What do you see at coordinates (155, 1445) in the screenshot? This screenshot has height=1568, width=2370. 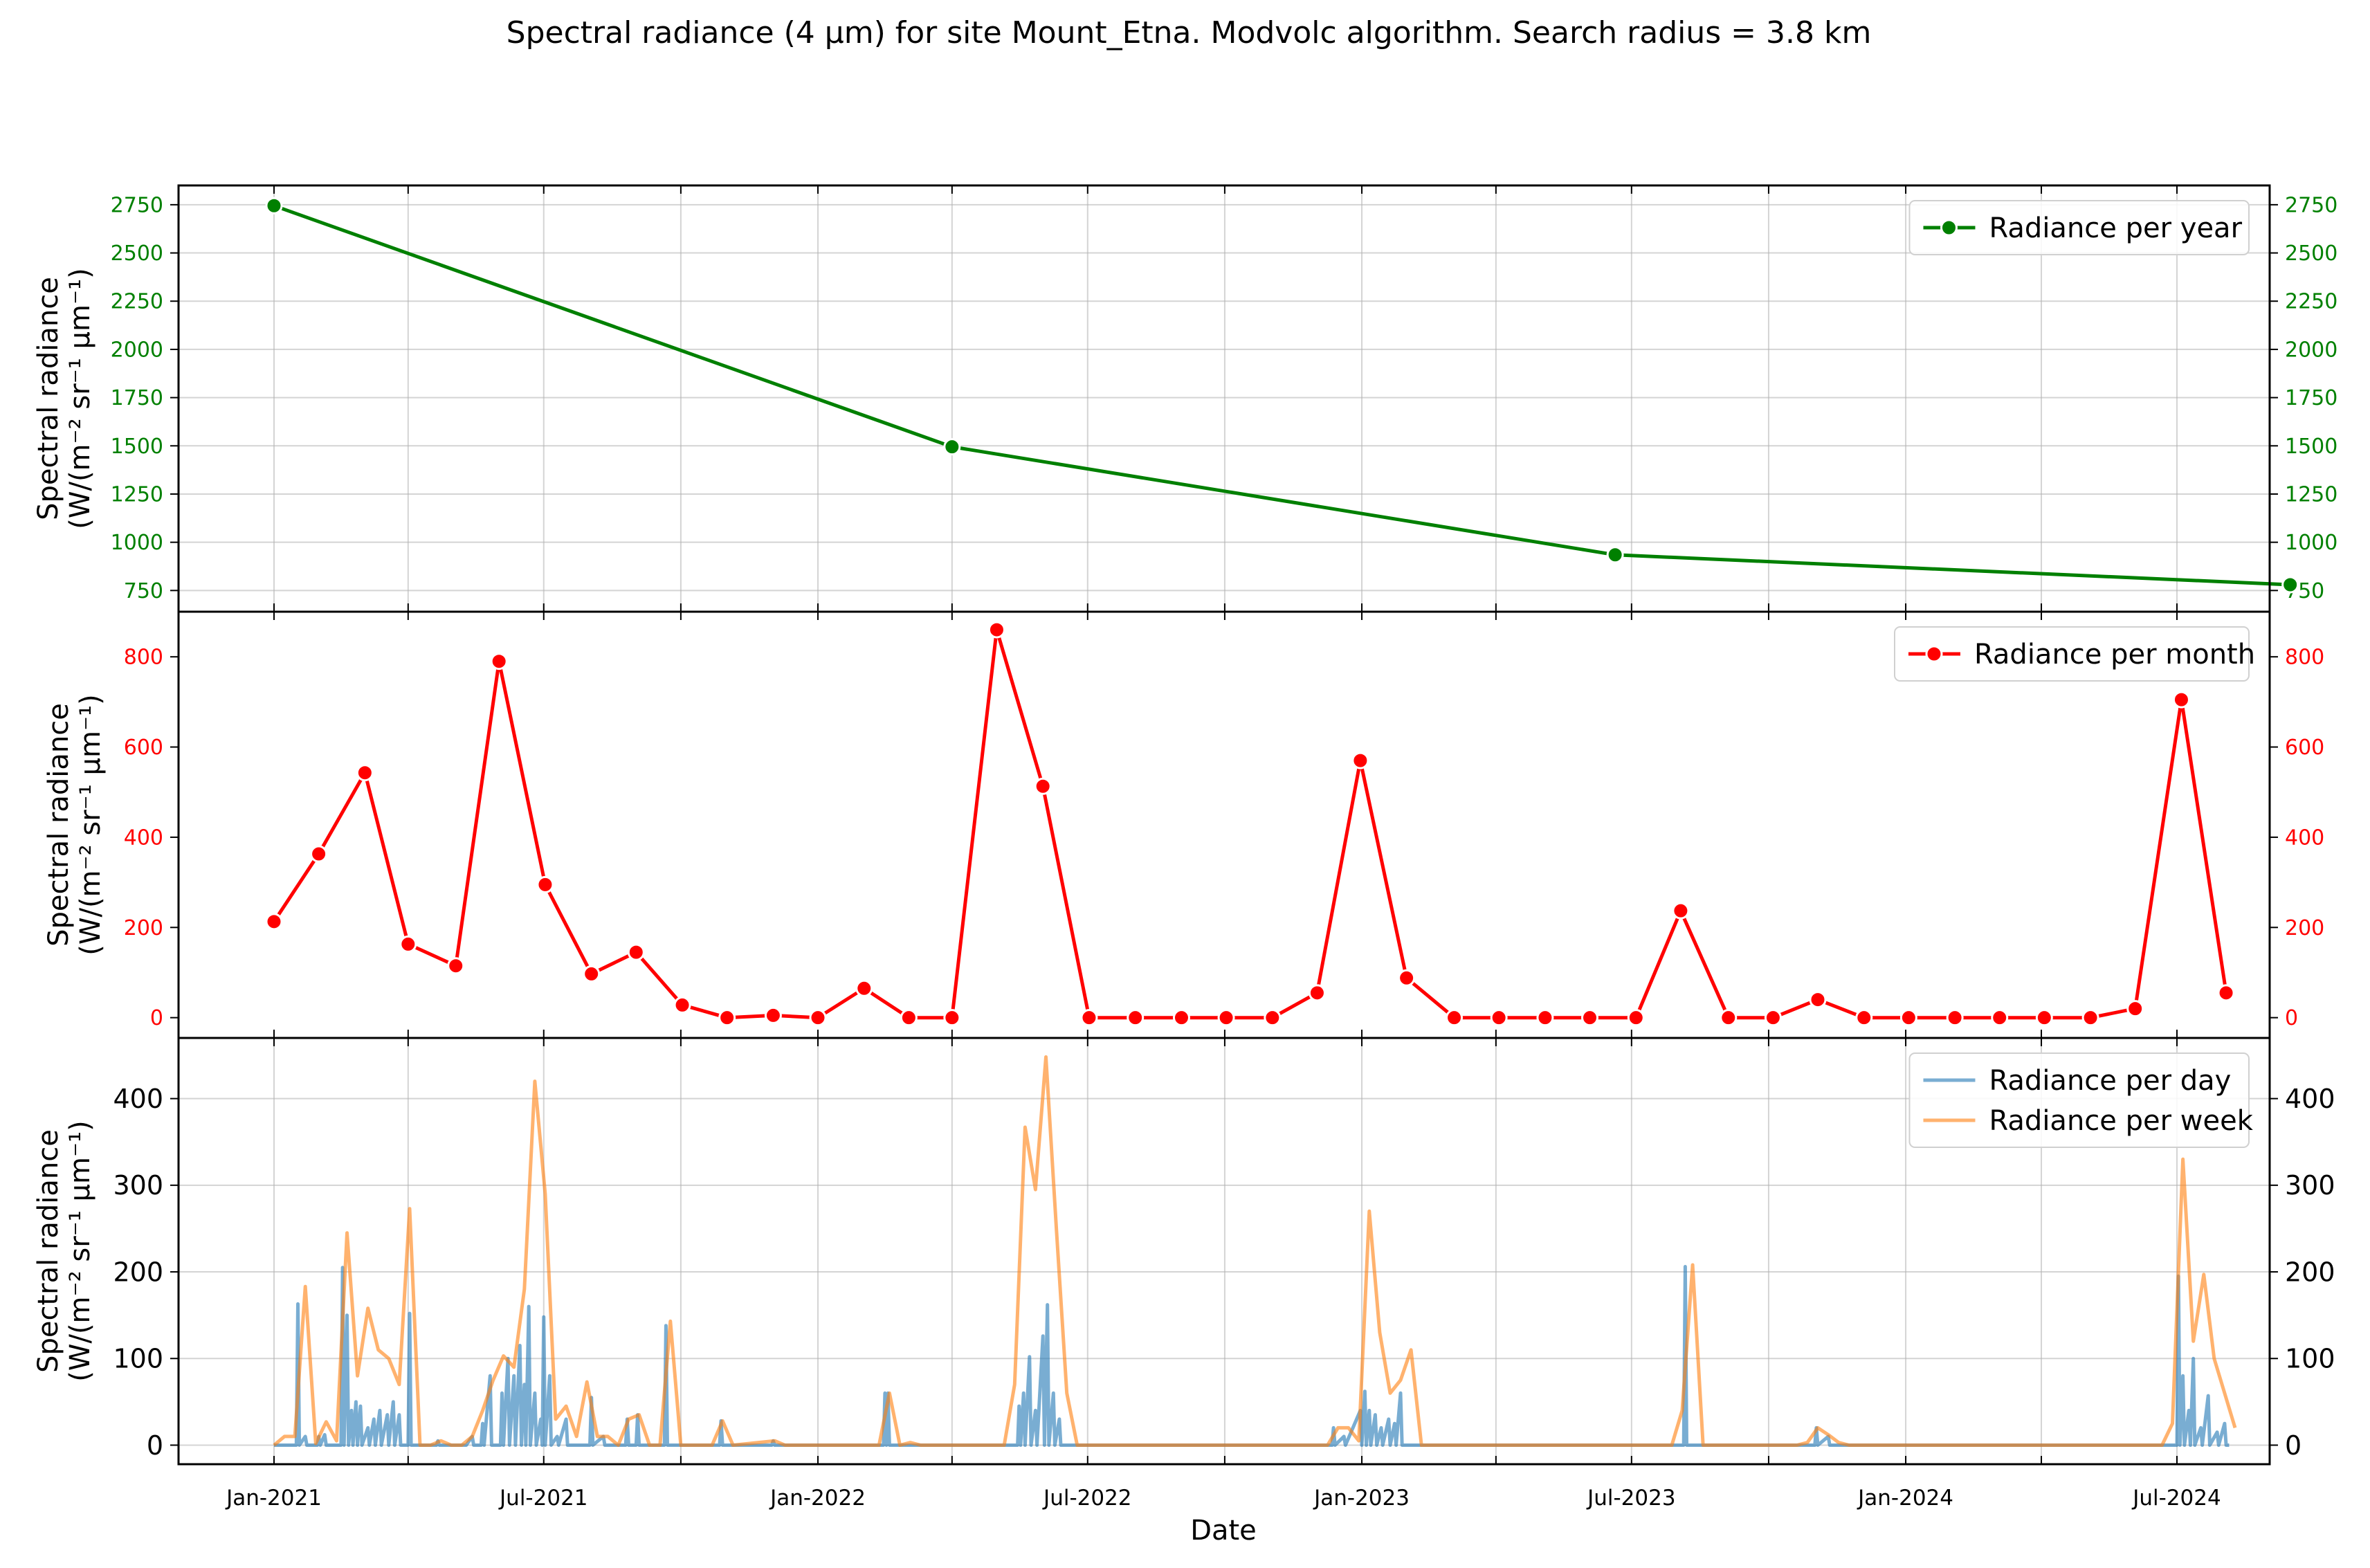 I see `y-tick-label-left: 0` at bounding box center [155, 1445].